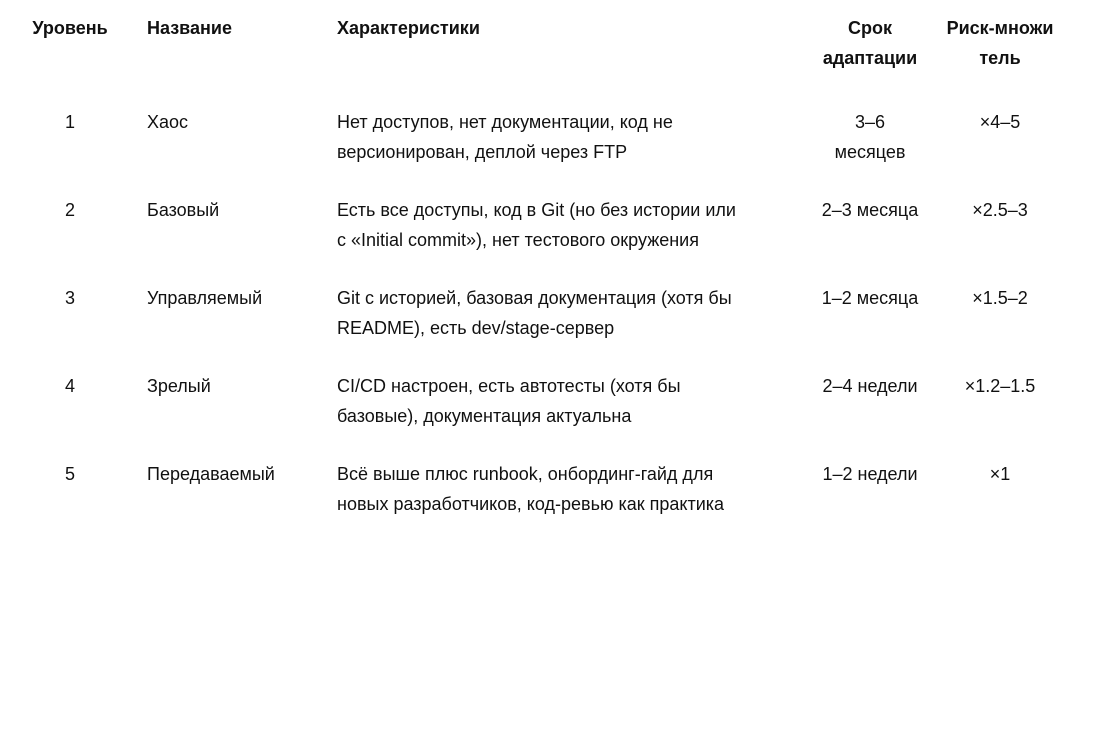 This screenshot has height=732, width=1110. Describe the element at coordinates (1000, 386) in the screenshot. I see `cell-risk: ×1.2–1.5` at that location.